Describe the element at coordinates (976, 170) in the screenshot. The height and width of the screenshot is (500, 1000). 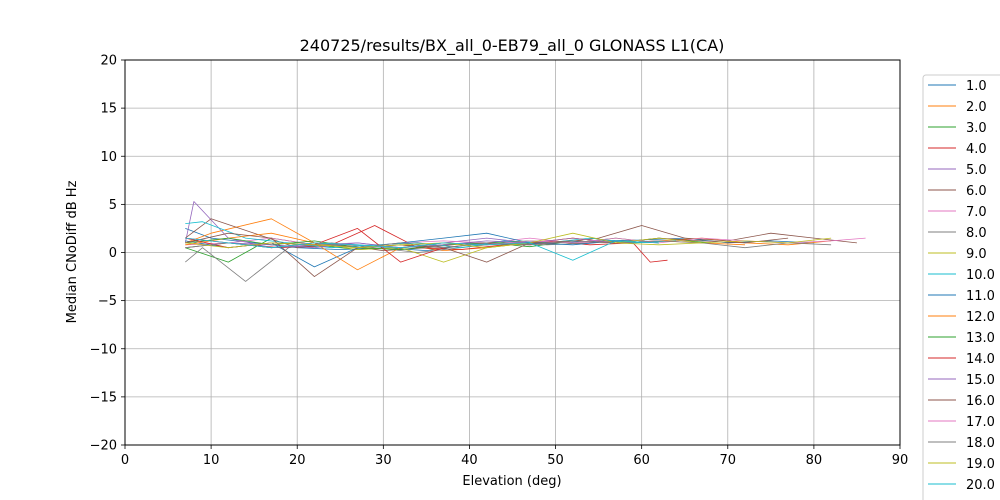
I see `legend-label: 5.0` at that location.